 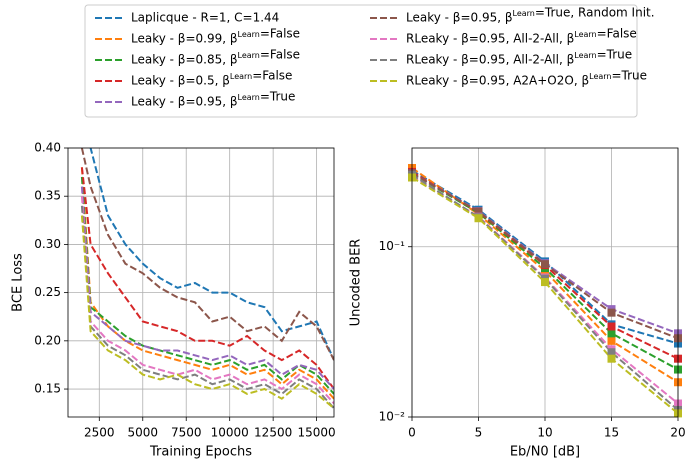 I want to click on x-tick-label: 10, so click(x=544, y=433).